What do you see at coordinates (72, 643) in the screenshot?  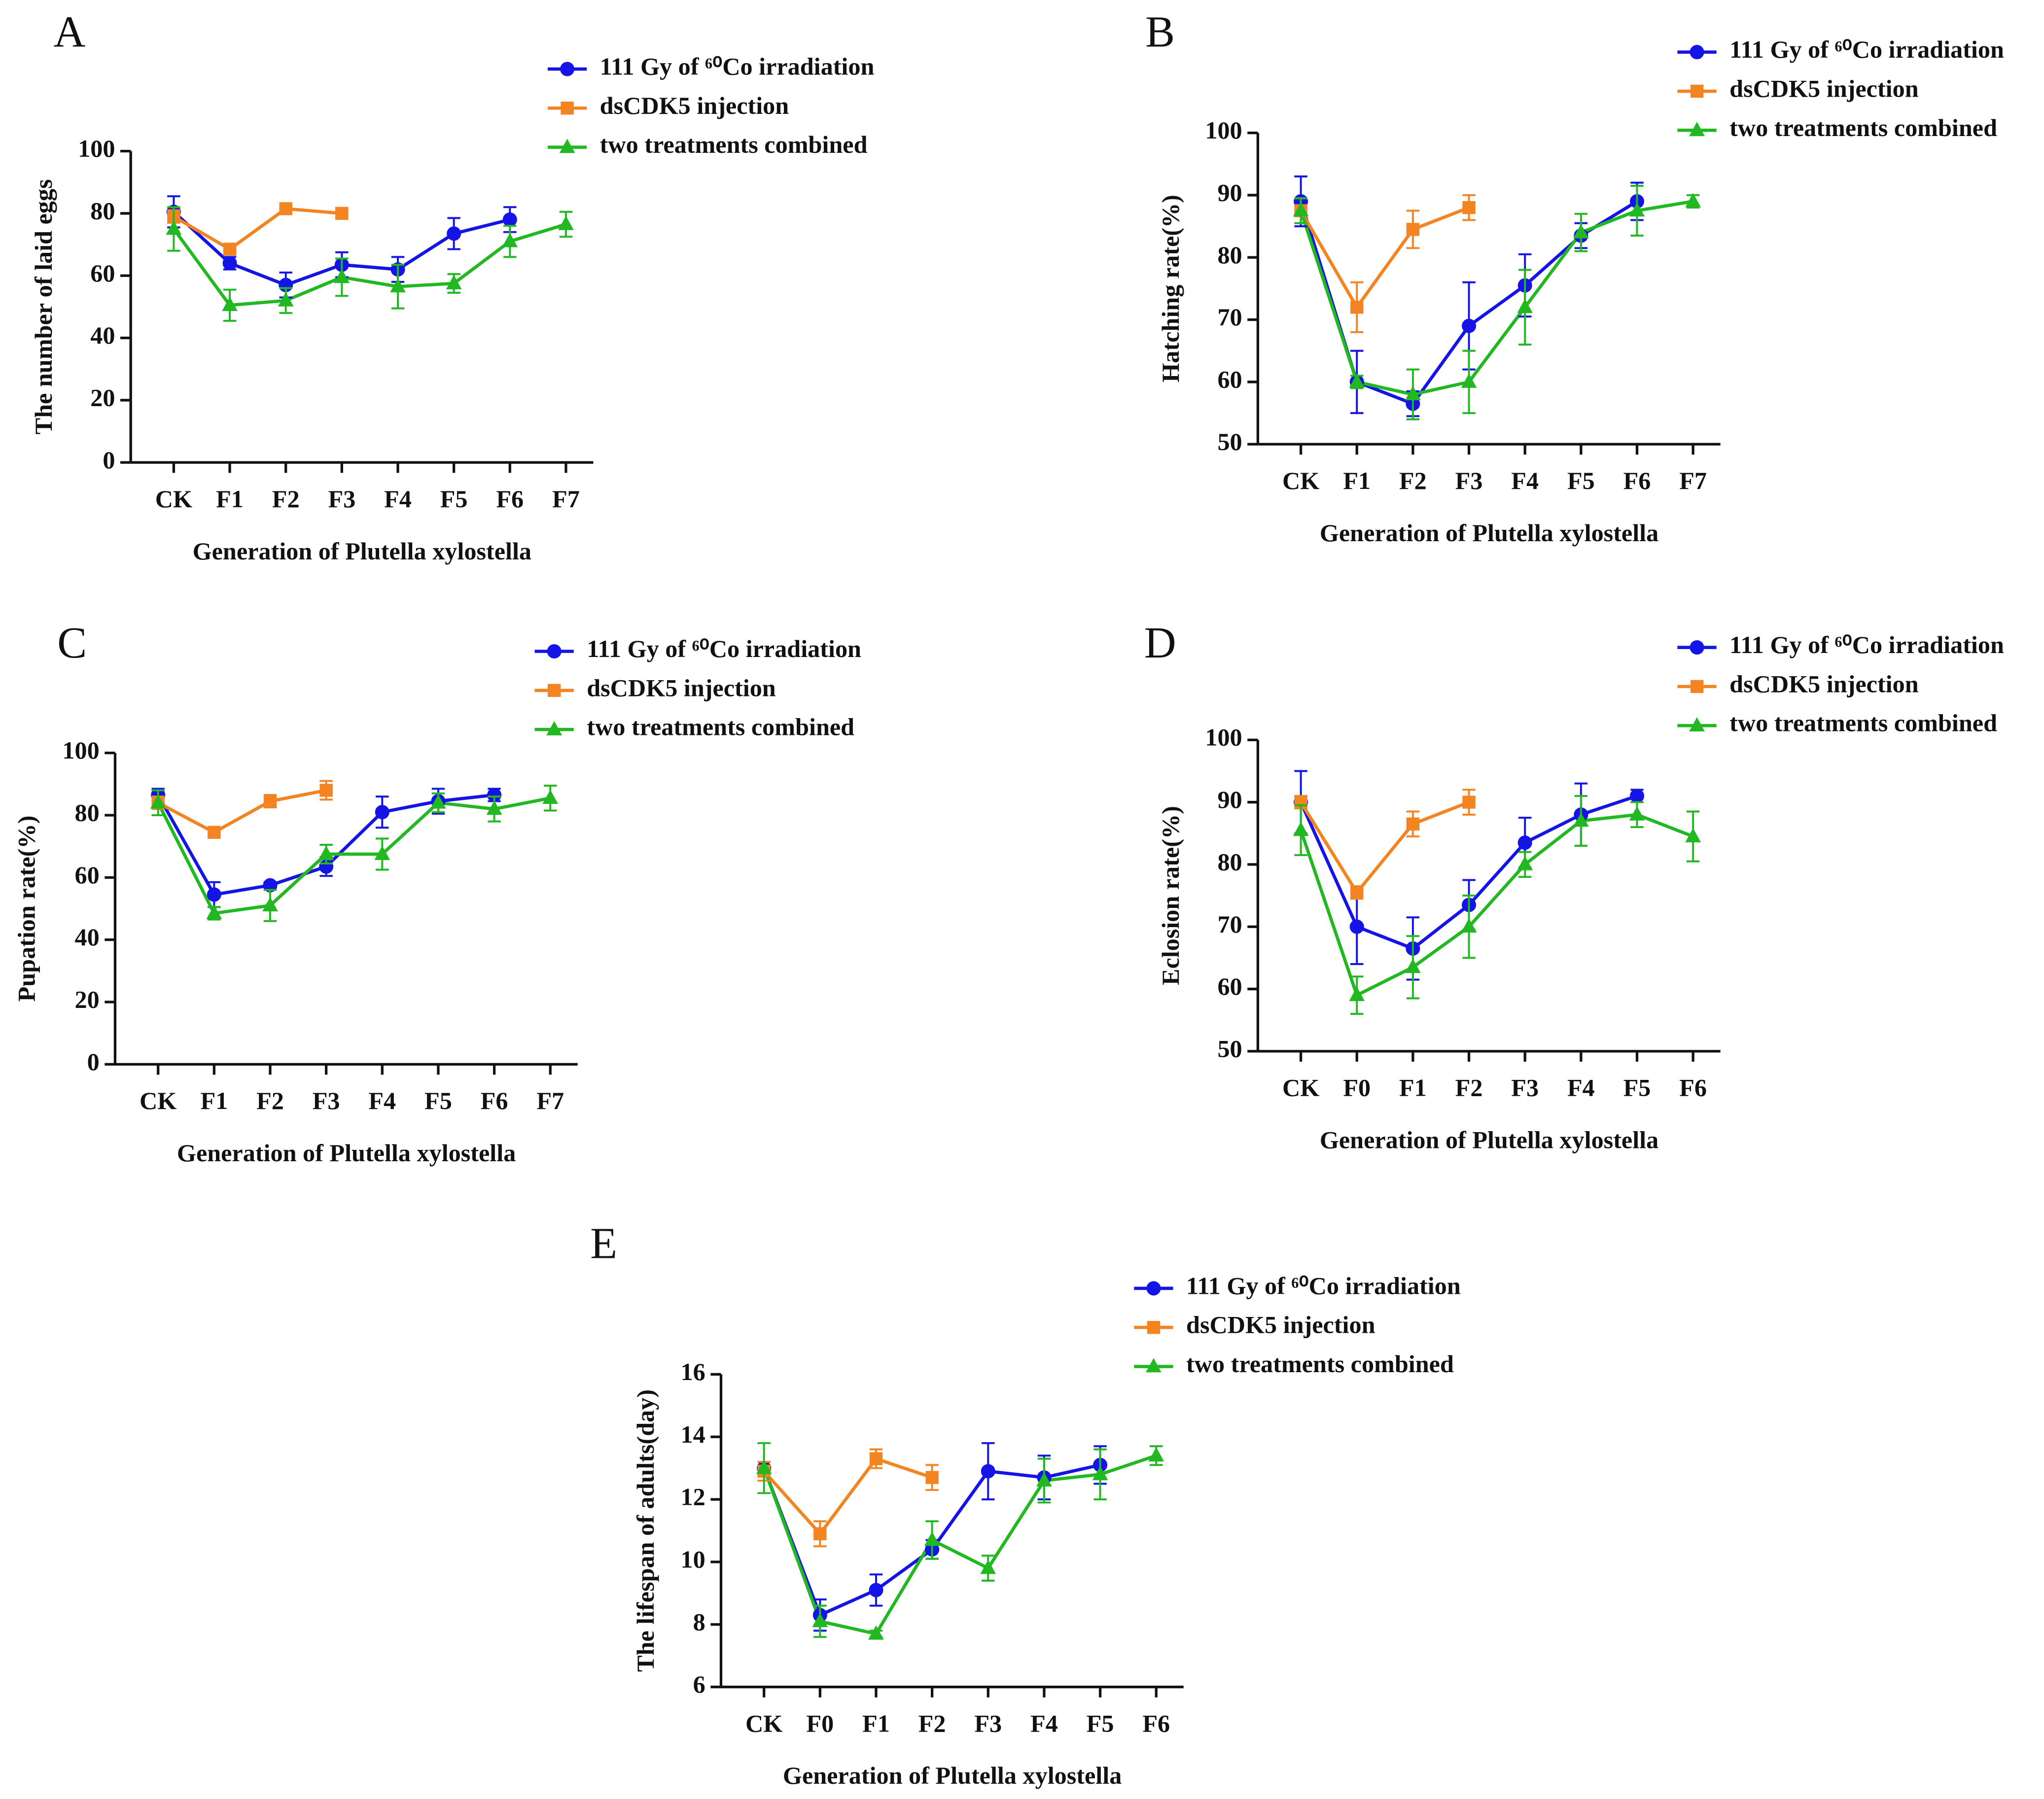 I see `panel-label: C` at bounding box center [72, 643].